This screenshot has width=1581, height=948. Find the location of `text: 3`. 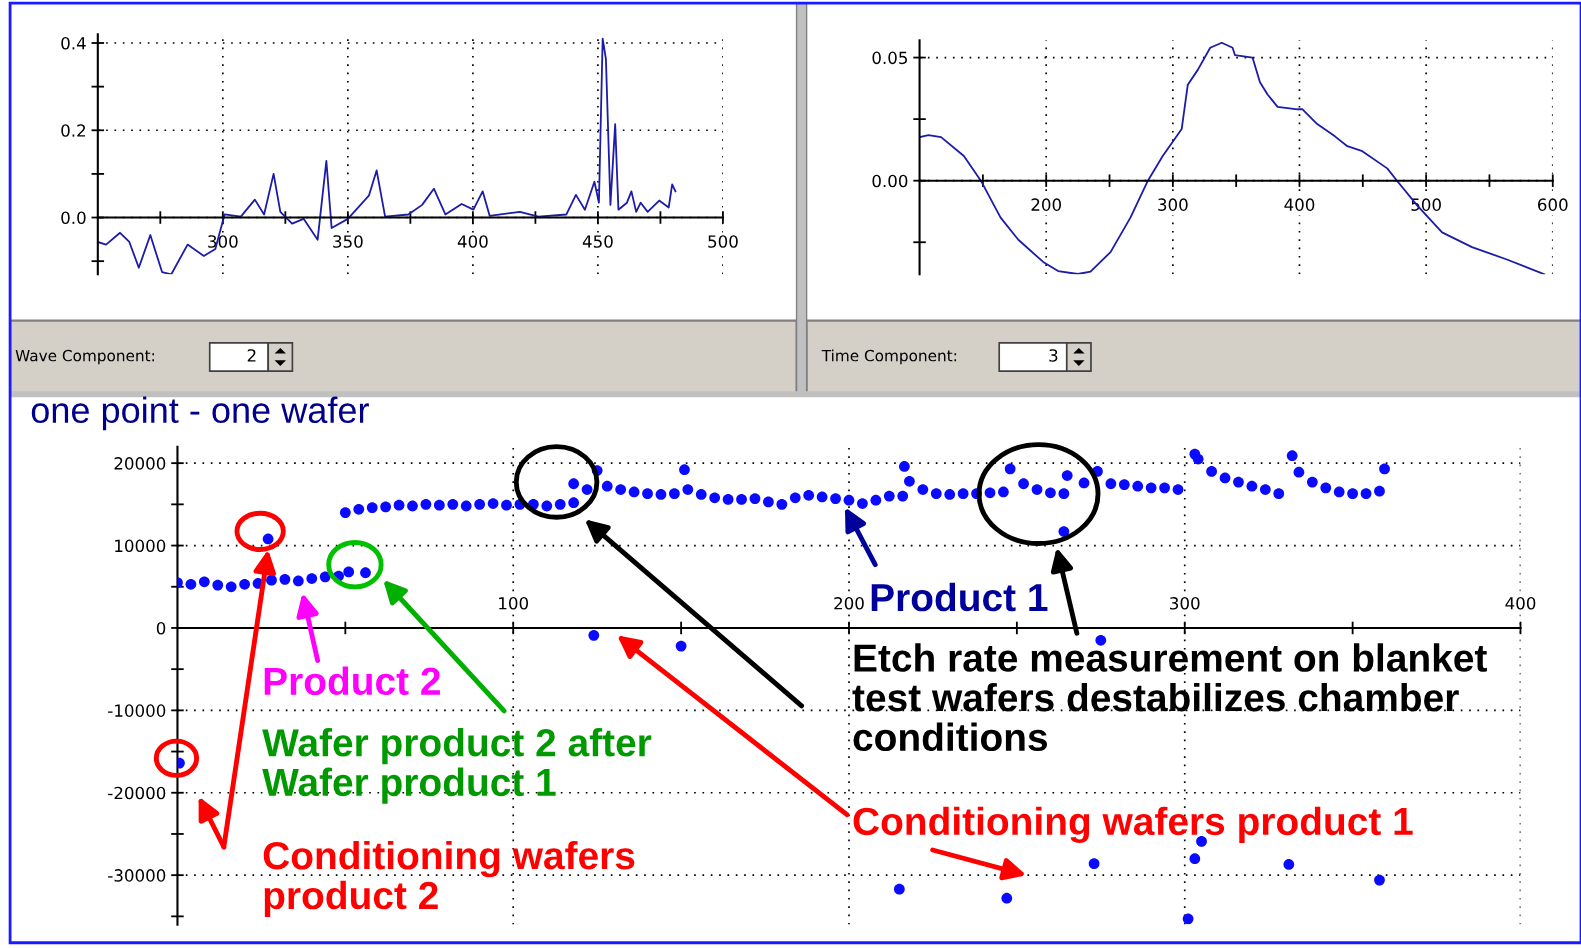

text: 3 is located at coordinates (1053, 355).